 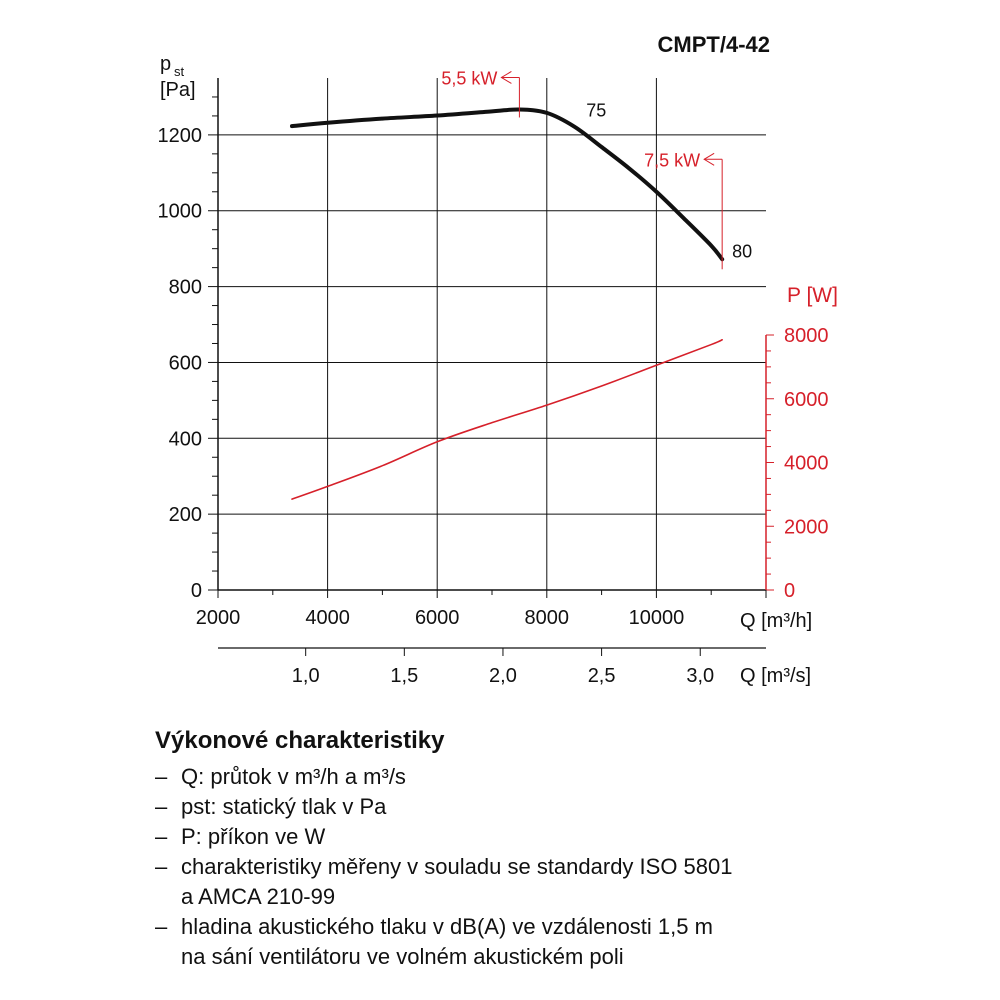 I want to click on pressure-series-line, so click(x=507, y=184).